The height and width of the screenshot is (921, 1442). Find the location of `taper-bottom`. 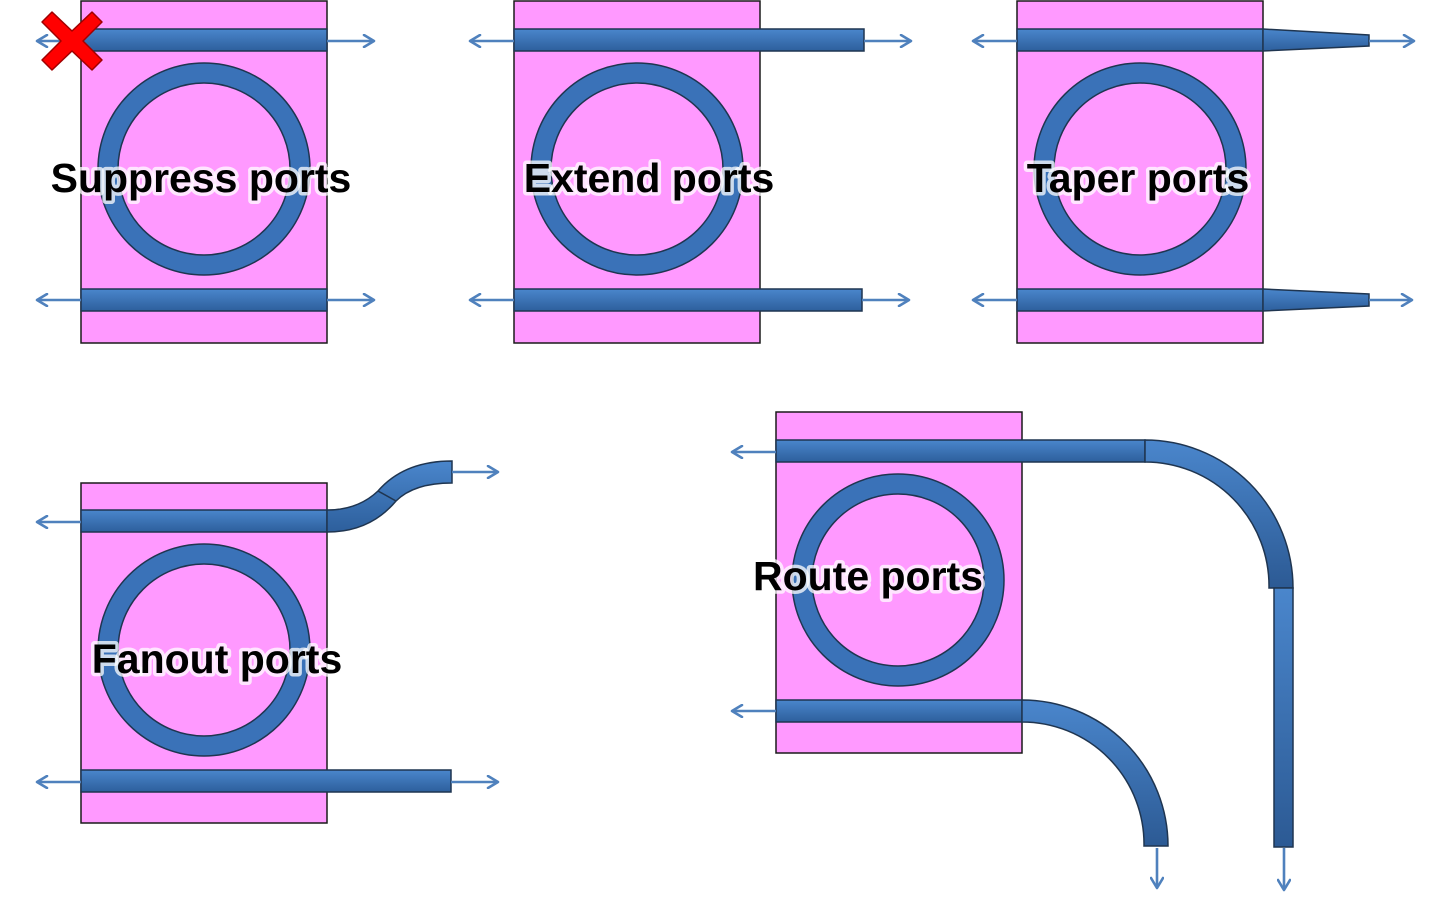

taper-bottom is located at coordinates (1316, 300).